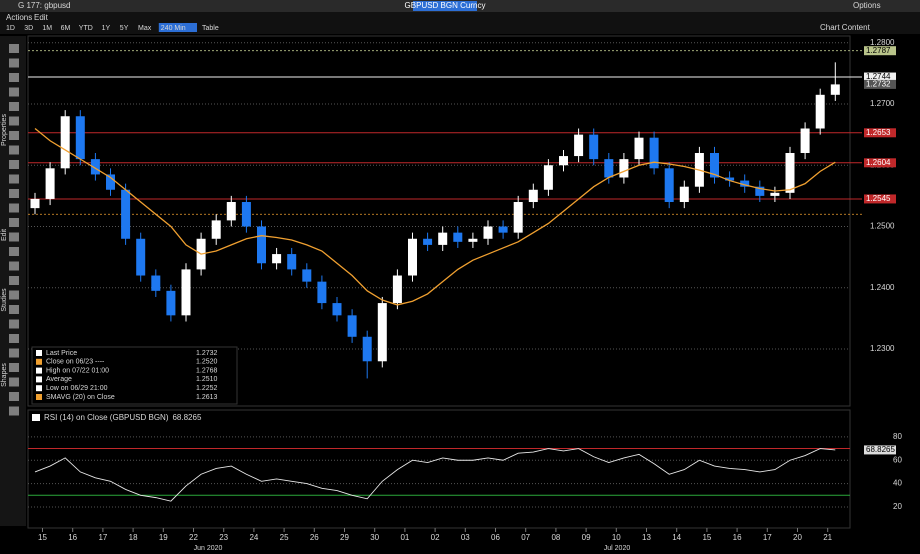 This screenshot has width=920, height=554. What do you see at coordinates (80, 397) in the screenshot?
I see `legend-label: SMAVG (20) on Close` at bounding box center [80, 397].